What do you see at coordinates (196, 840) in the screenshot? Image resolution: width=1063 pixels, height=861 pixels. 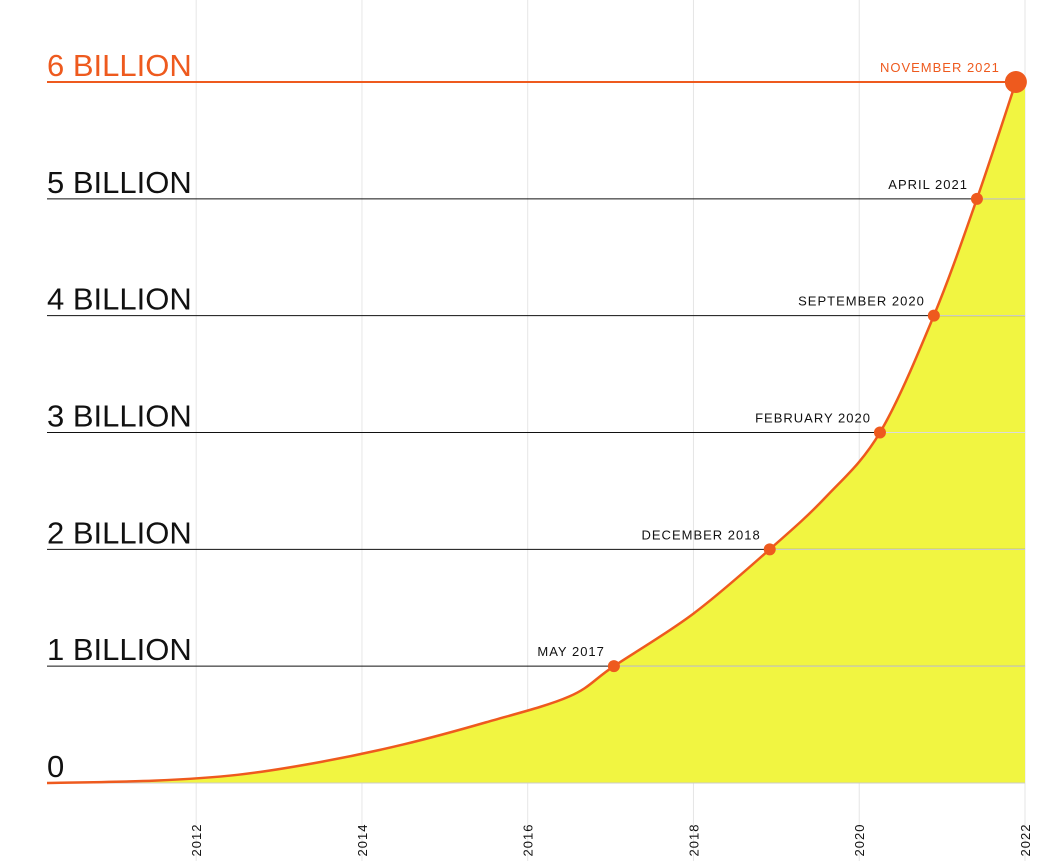 I see `x-tick-label: 2012` at bounding box center [196, 840].